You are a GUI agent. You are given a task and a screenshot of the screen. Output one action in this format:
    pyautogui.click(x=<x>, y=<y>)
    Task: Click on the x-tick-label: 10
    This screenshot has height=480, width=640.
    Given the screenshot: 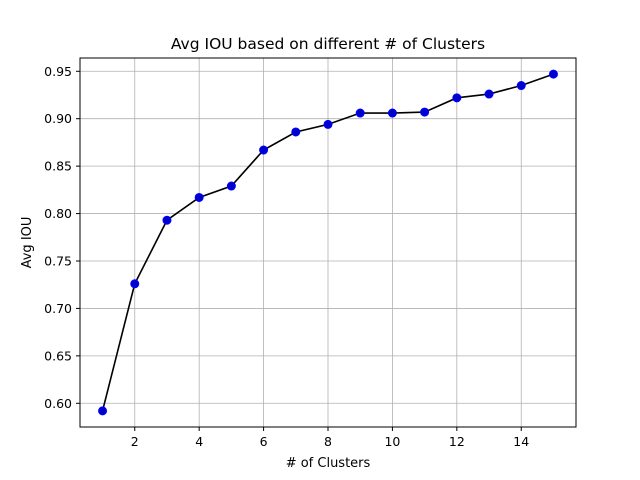 What is the action you would take?
    pyautogui.click(x=392, y=441)
    